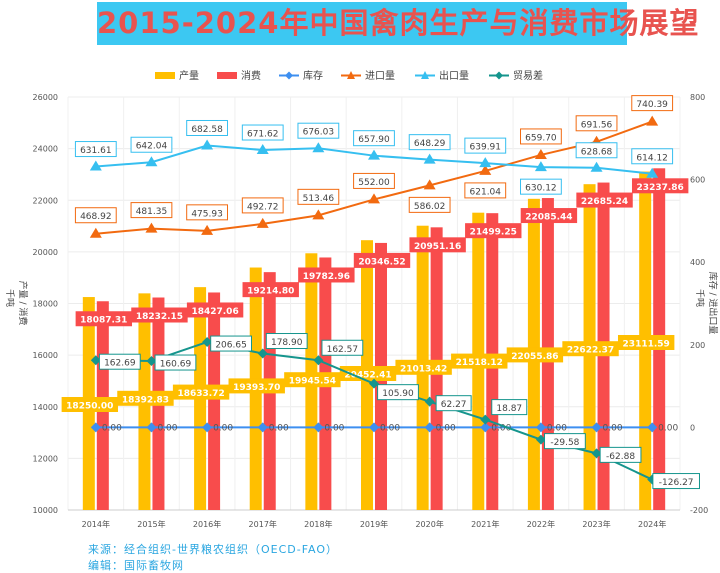 Image resolution: width=720 pixels, height=573 pixels. I want to click on export-data-label: 657.90, so click(374, 140).